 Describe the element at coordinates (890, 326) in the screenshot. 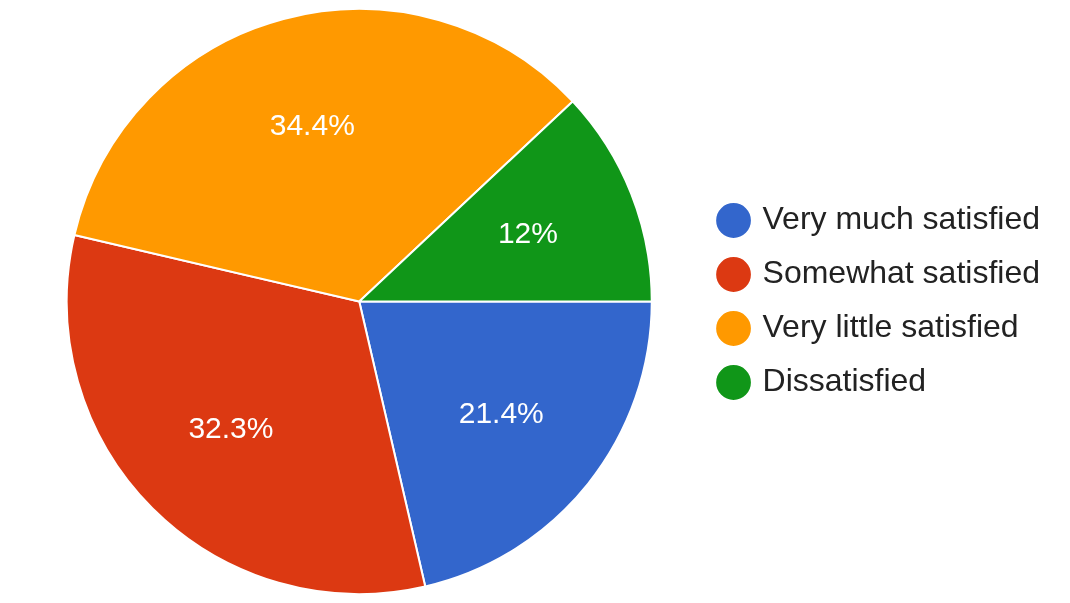

I see `legend-label: Very little satisfied` at that location.